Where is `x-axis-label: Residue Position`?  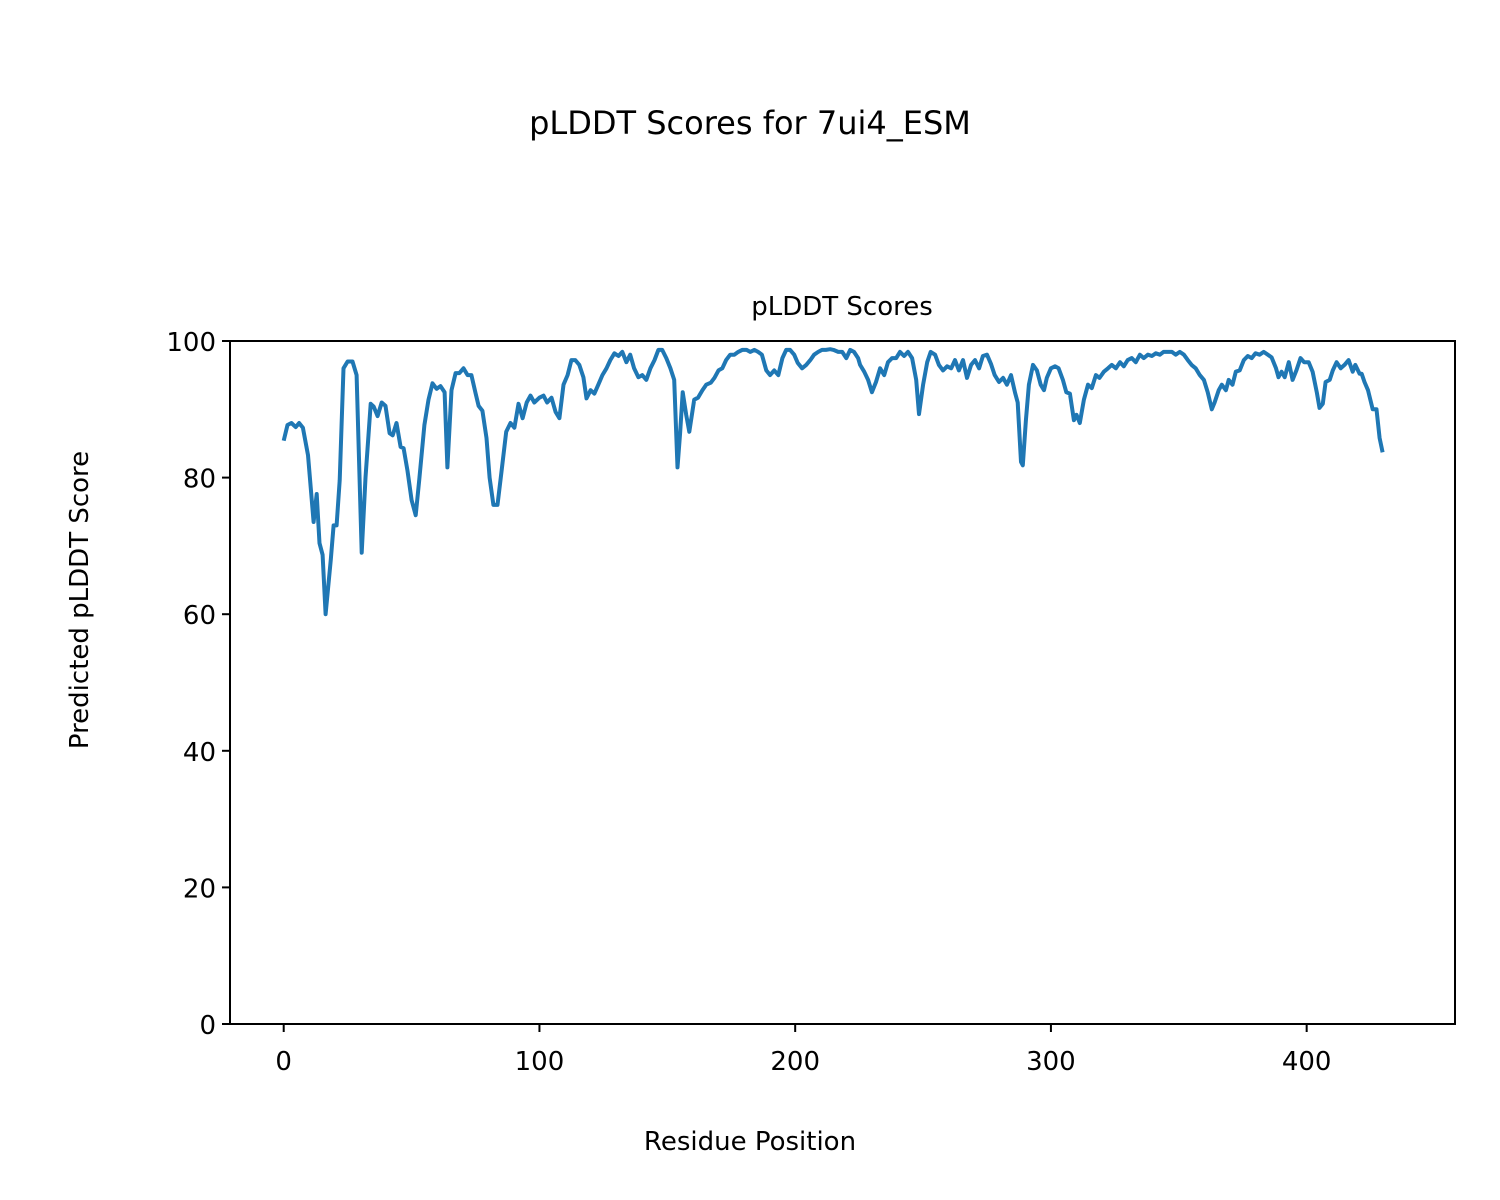
x-axis-label: Residue Position is located at coordinates (750, 1142).